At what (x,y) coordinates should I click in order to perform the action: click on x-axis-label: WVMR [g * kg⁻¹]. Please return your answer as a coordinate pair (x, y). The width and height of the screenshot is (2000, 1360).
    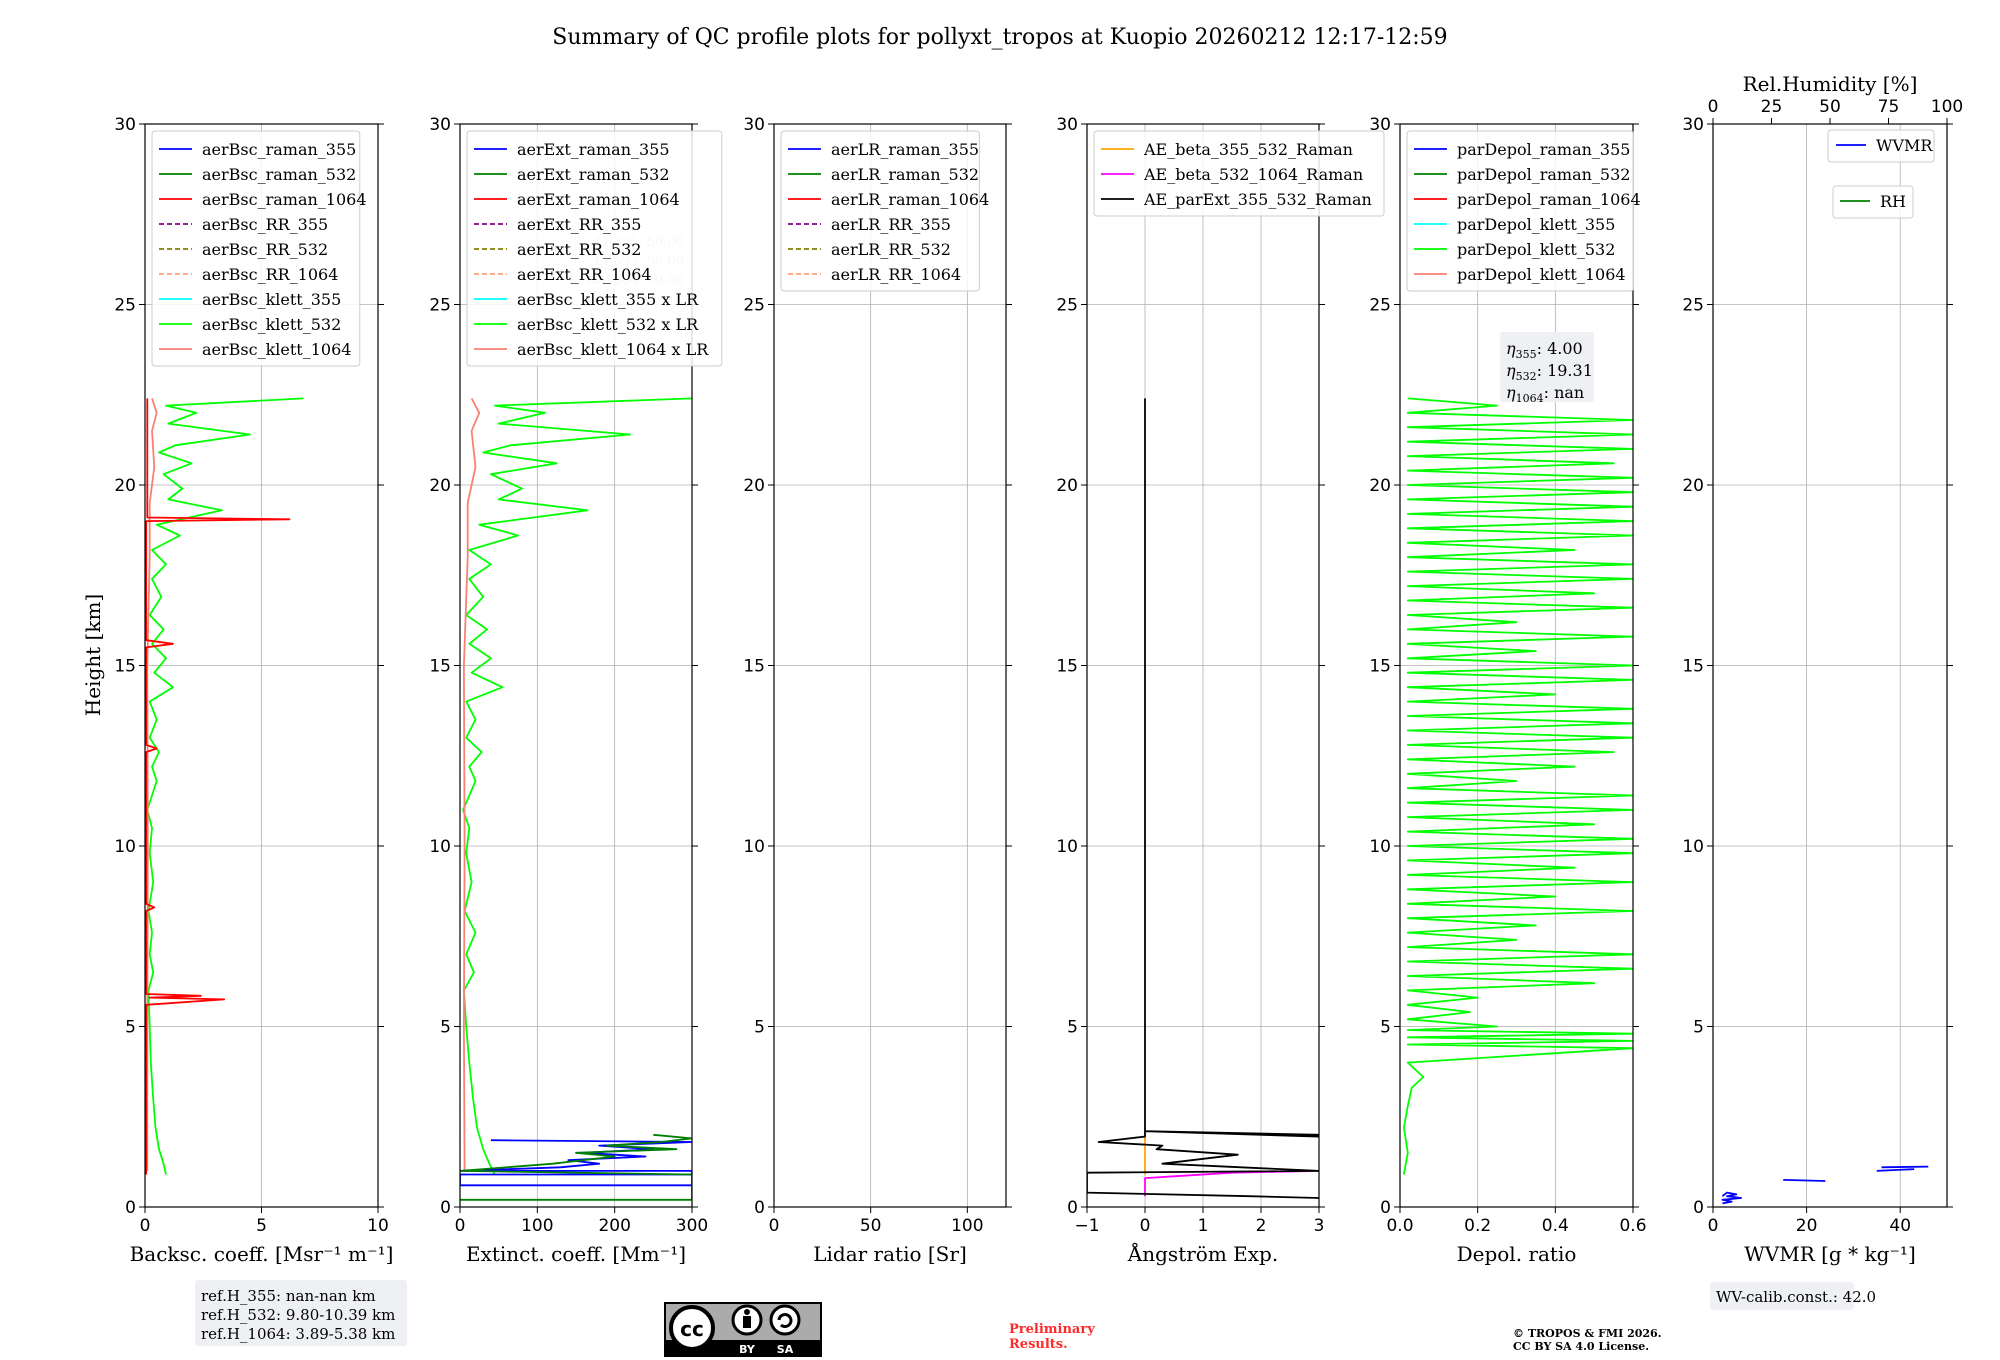
    Looking at the image, I should click on (1830, 1254).